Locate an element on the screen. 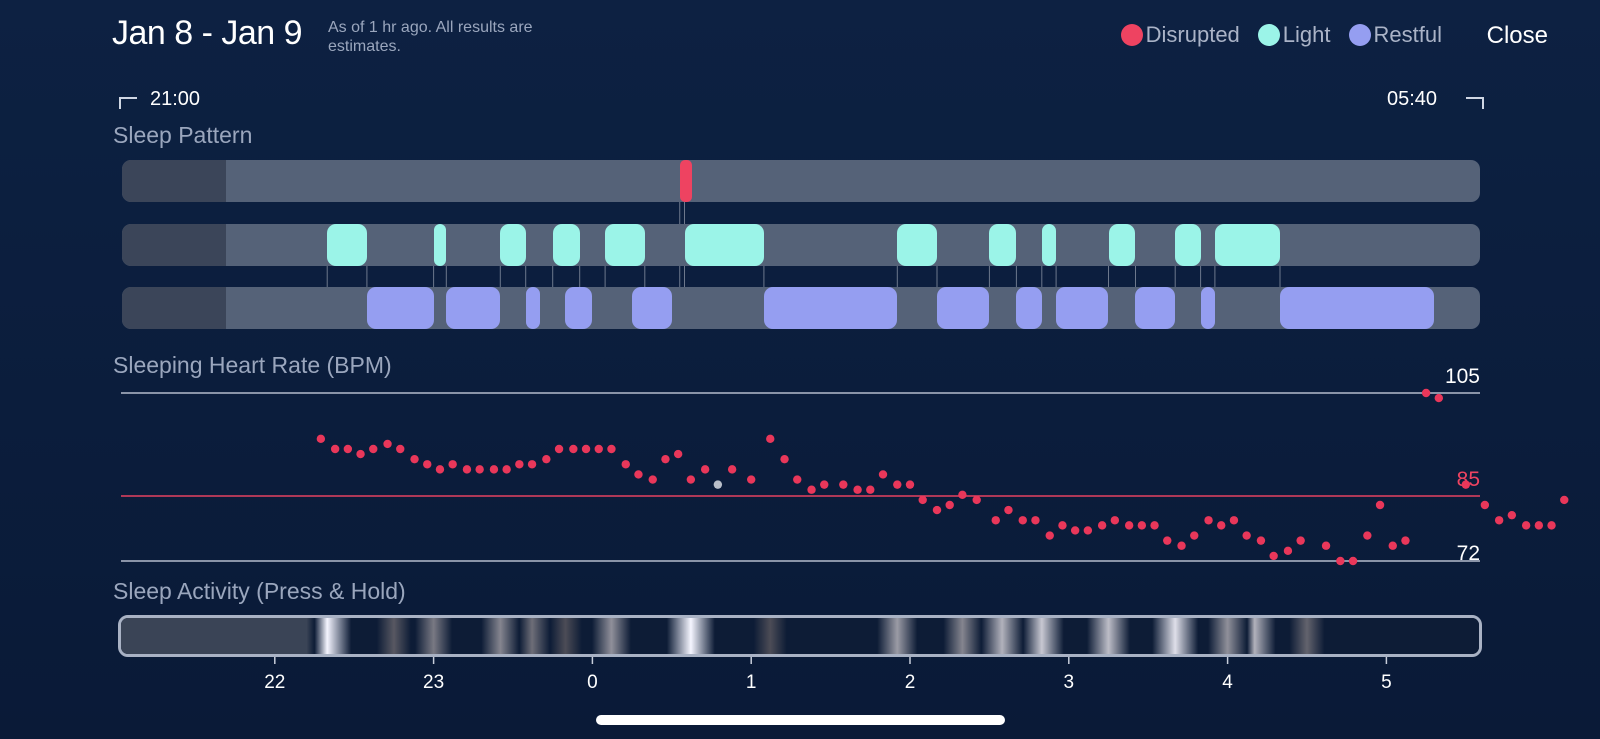 This screenshot has height=739, width=1600. sleep-activity-label: Sleep Activity (Press & Hold) is located at coordinates (259, 591).